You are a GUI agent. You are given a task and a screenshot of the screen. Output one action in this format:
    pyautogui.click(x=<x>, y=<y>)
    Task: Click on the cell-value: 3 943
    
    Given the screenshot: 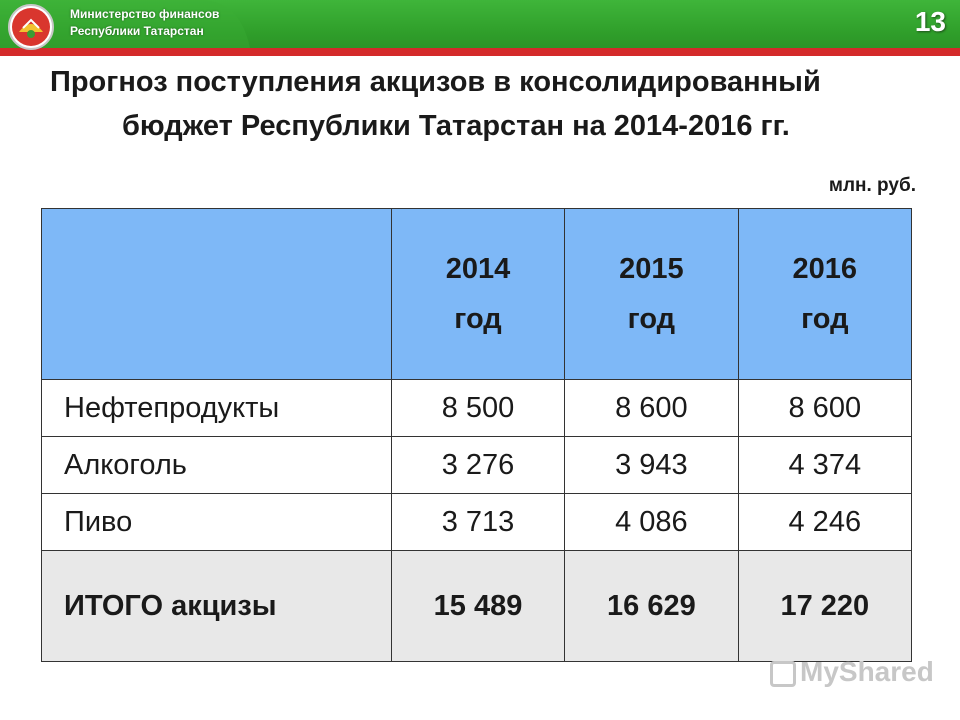 What is the action you would take?
    pyautogui.click(x=651, y=465)
    